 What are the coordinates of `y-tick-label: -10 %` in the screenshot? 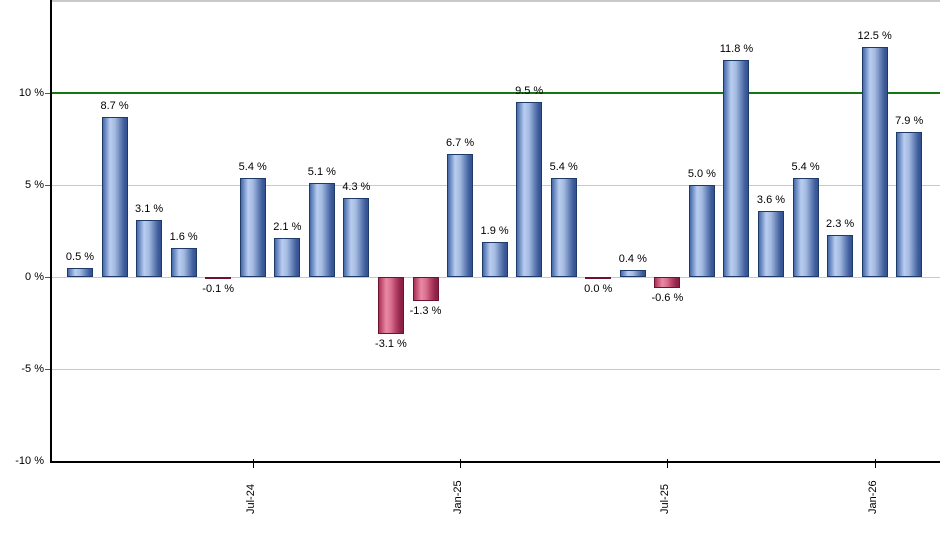 It's located at (29, 461).